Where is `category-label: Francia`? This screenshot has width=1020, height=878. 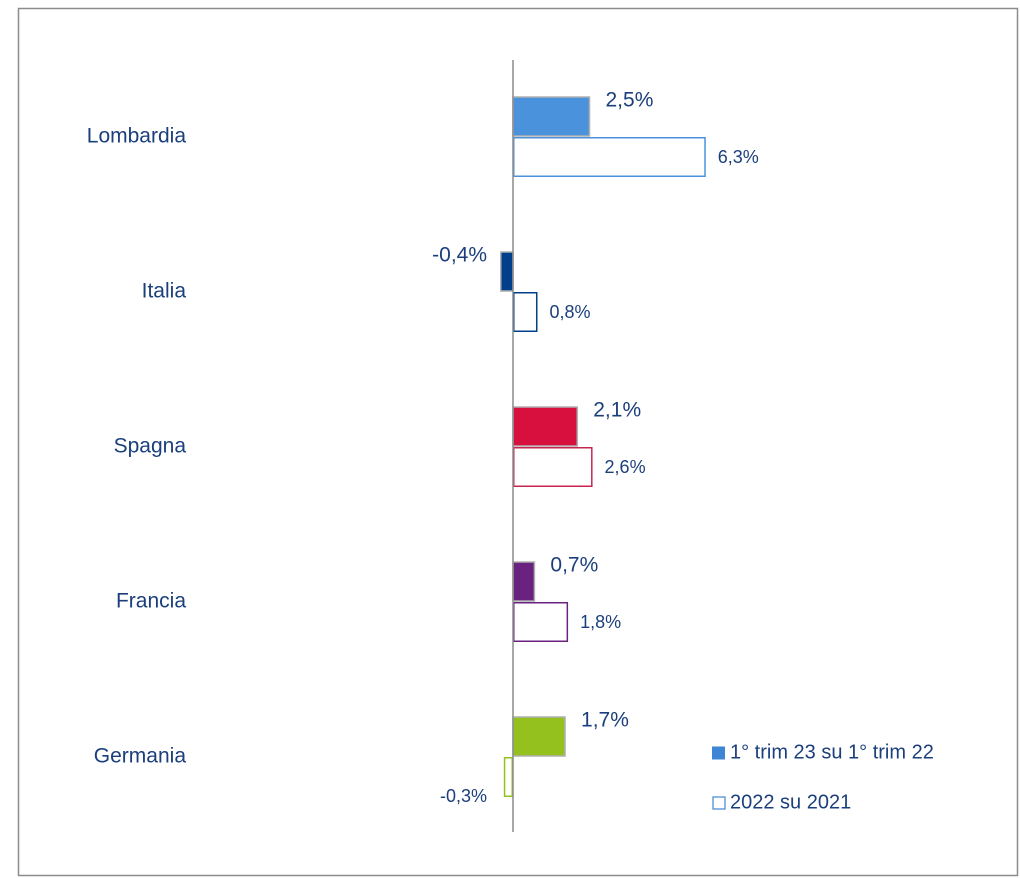 category-label: Francia is located at coordinates (151, 601).